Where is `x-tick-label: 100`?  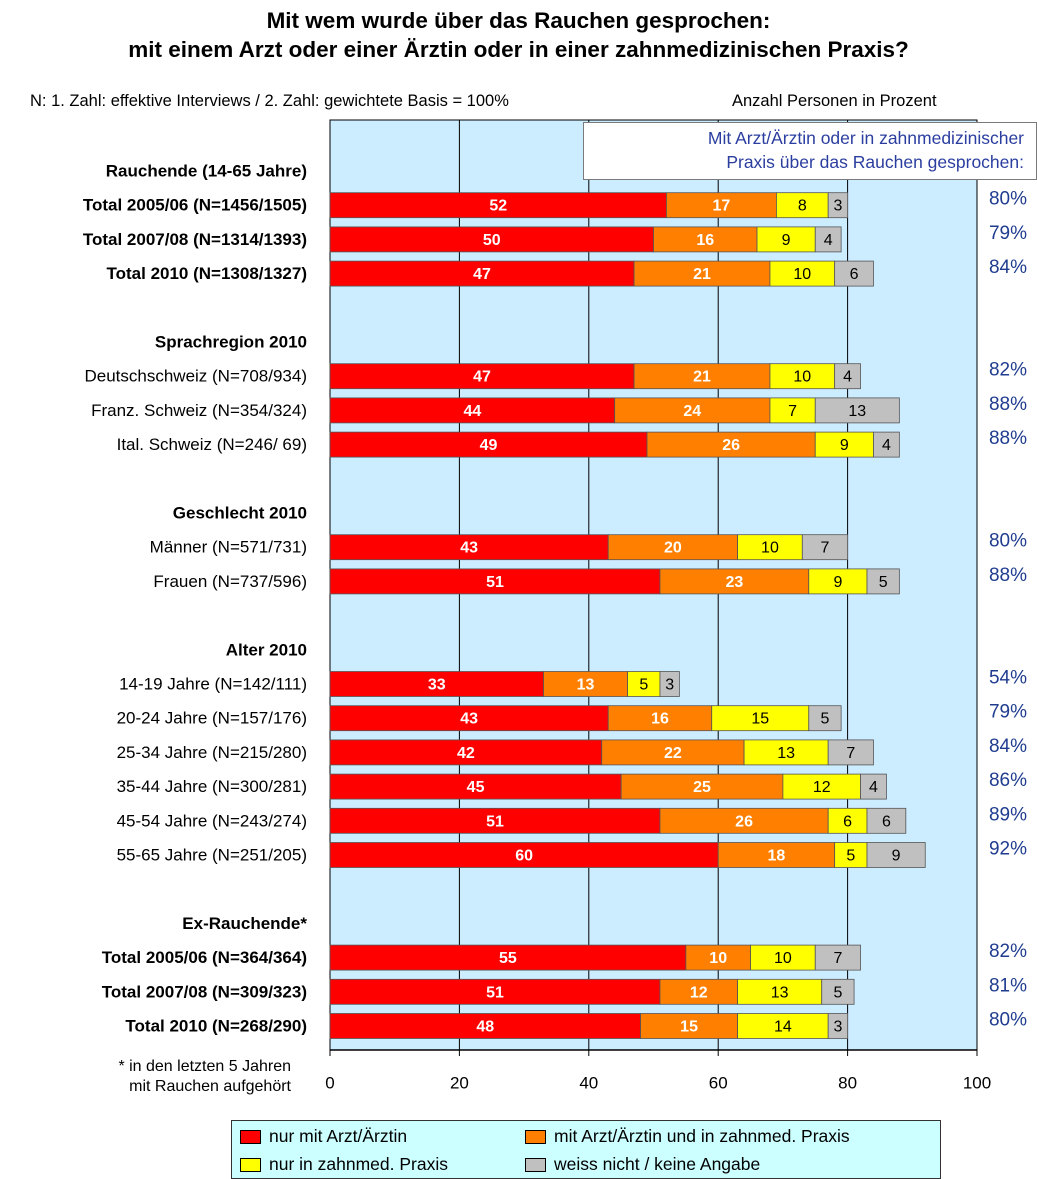 x-tick-label: 100 is located at coordinates (977, 1083).